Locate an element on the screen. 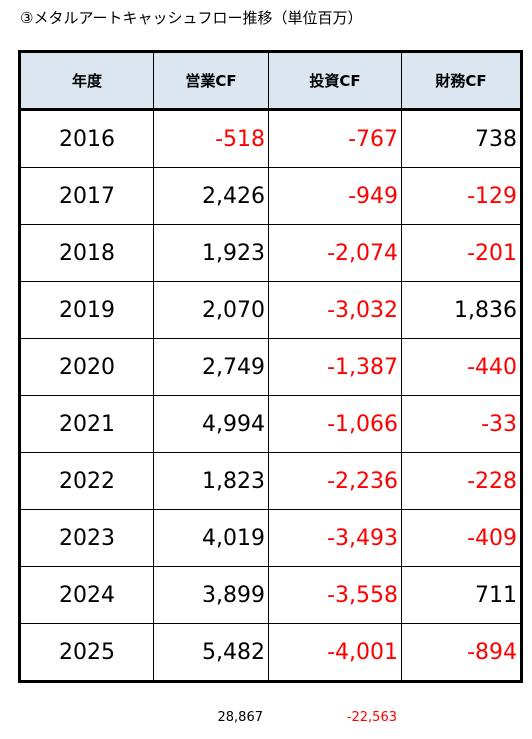 This screenshot has width=532, height=739. header-cell: 年度 is located at coordinates (86, 81).